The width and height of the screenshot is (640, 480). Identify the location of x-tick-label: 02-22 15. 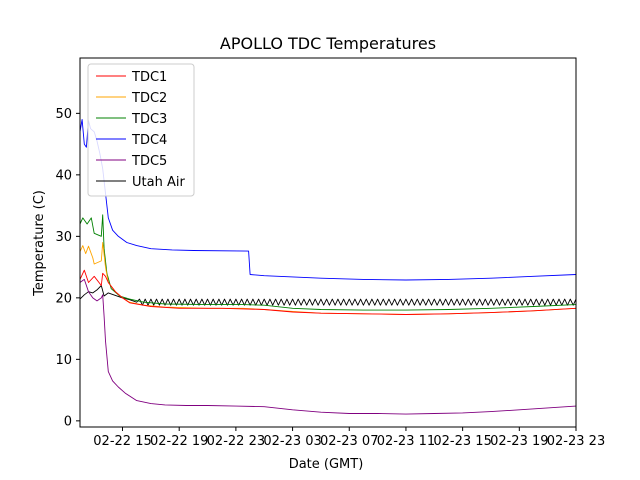
(122, 441).